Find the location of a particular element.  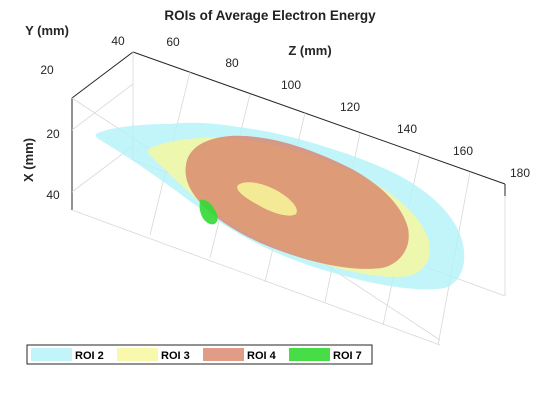

y-tick-label: 40 is located at coordinates (118, 41).